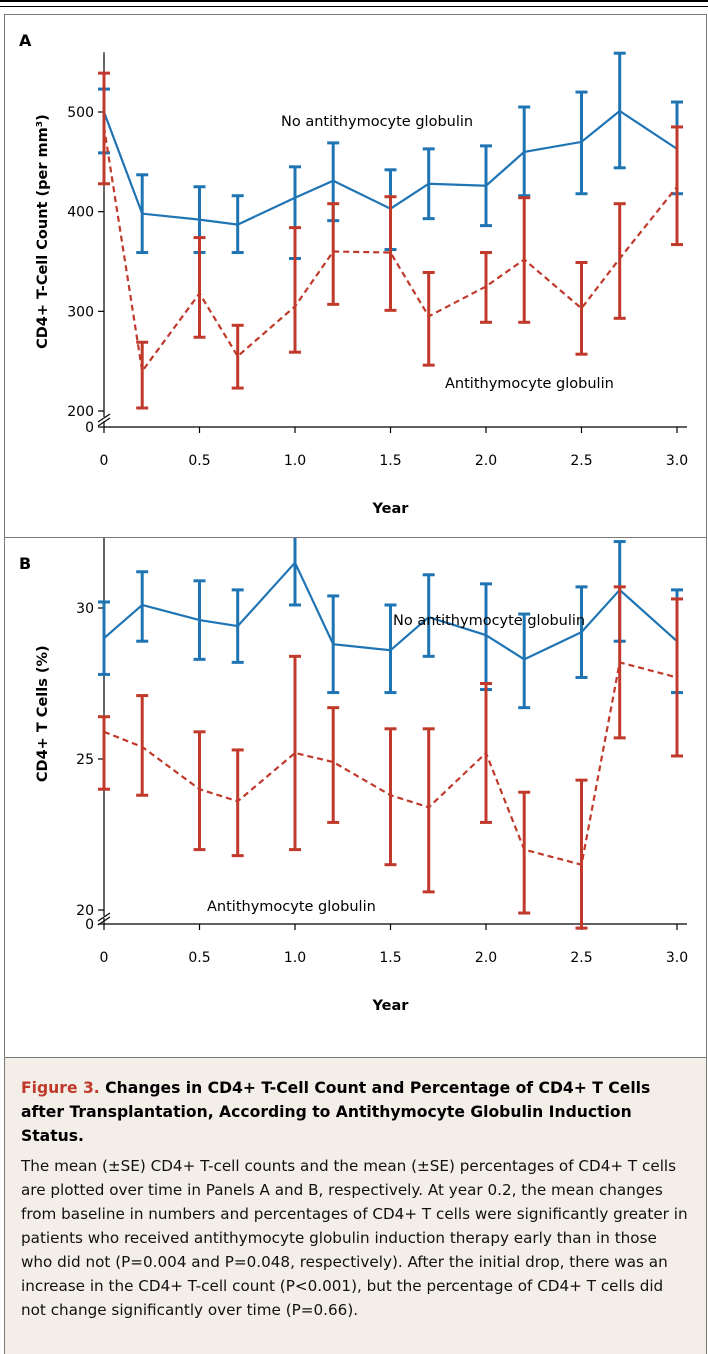 The image size is (708, 1354). I want to click on y-tick-label: 300, so click(80, 312).